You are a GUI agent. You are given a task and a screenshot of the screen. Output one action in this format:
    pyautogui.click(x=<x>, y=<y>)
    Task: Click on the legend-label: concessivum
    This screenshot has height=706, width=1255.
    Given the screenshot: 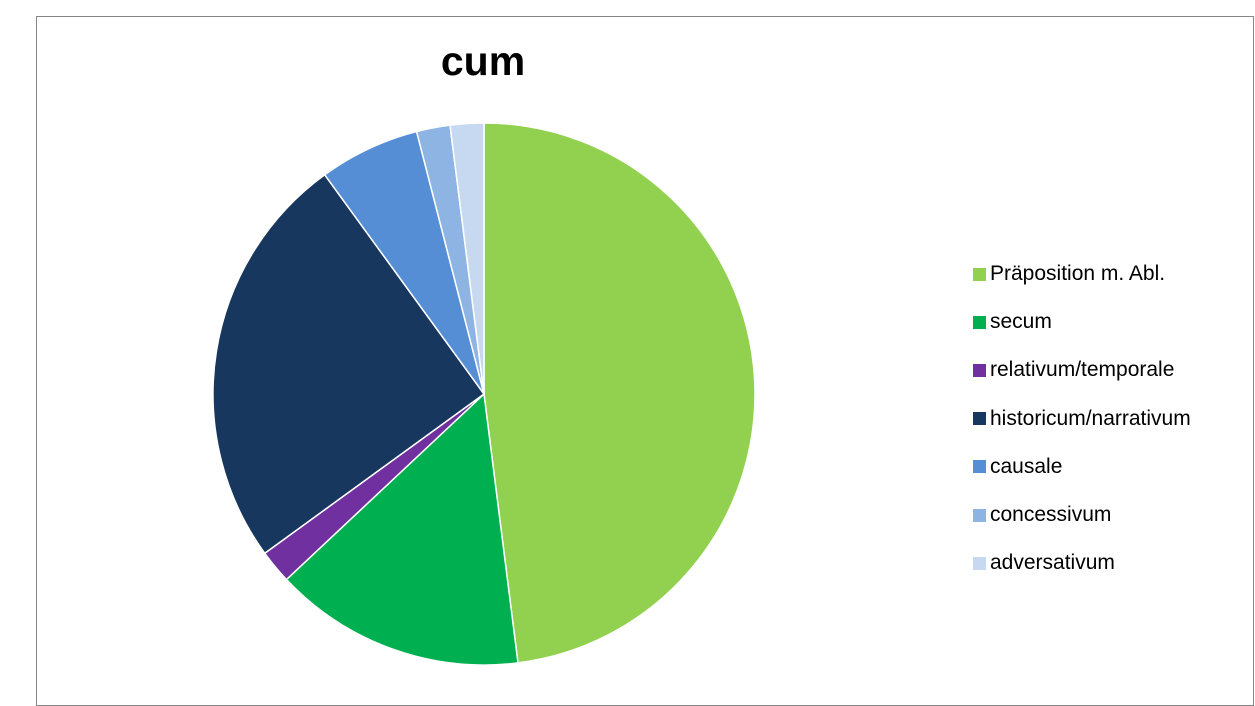 What is the action you would take?
    pyautogui.click(x=1051, y=515)
    